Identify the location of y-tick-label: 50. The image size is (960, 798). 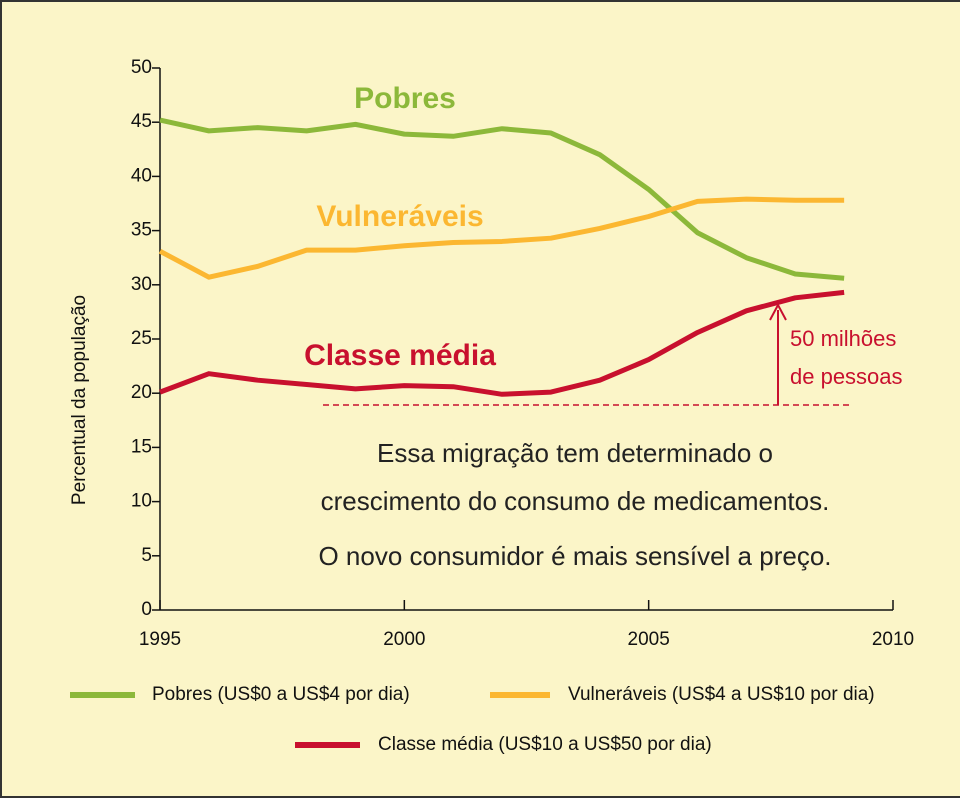
(141, 67).